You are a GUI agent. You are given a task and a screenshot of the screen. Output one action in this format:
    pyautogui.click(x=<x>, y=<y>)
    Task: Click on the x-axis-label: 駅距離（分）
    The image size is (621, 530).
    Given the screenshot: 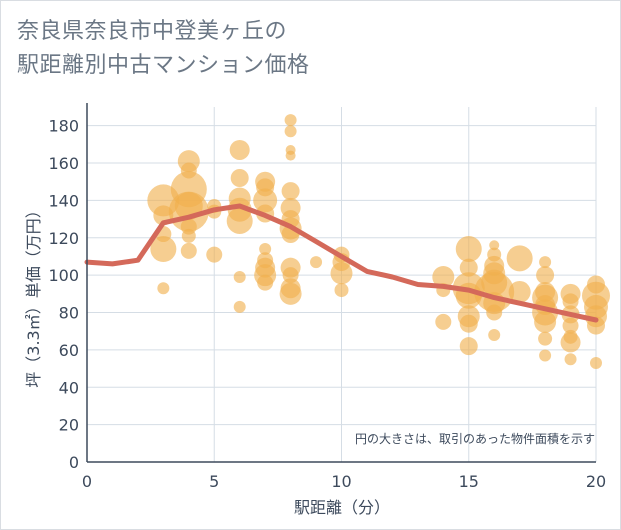 What is the action you would take?
    pyautogui.click(x=342, y=507)
    